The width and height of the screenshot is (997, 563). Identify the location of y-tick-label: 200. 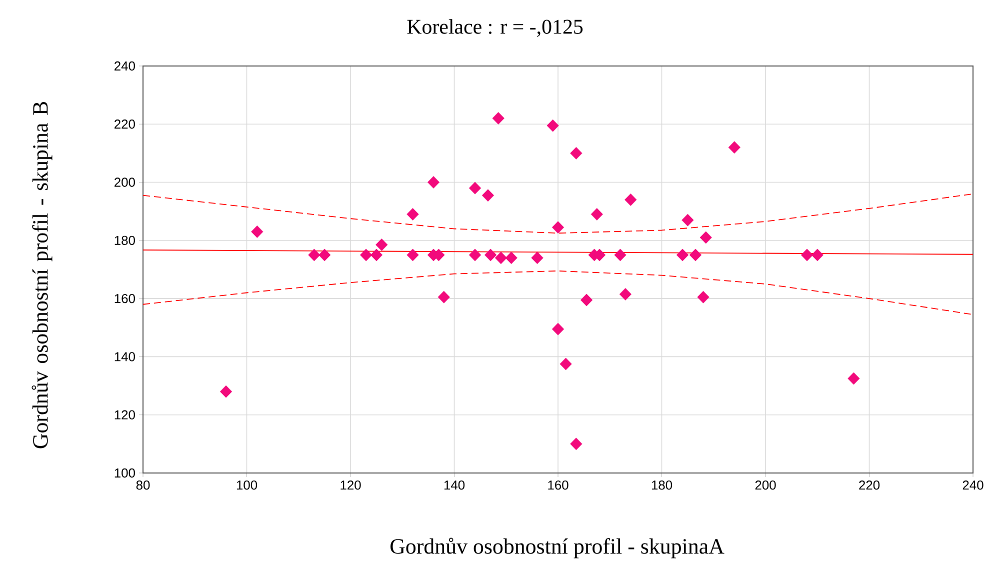
(124, 182).